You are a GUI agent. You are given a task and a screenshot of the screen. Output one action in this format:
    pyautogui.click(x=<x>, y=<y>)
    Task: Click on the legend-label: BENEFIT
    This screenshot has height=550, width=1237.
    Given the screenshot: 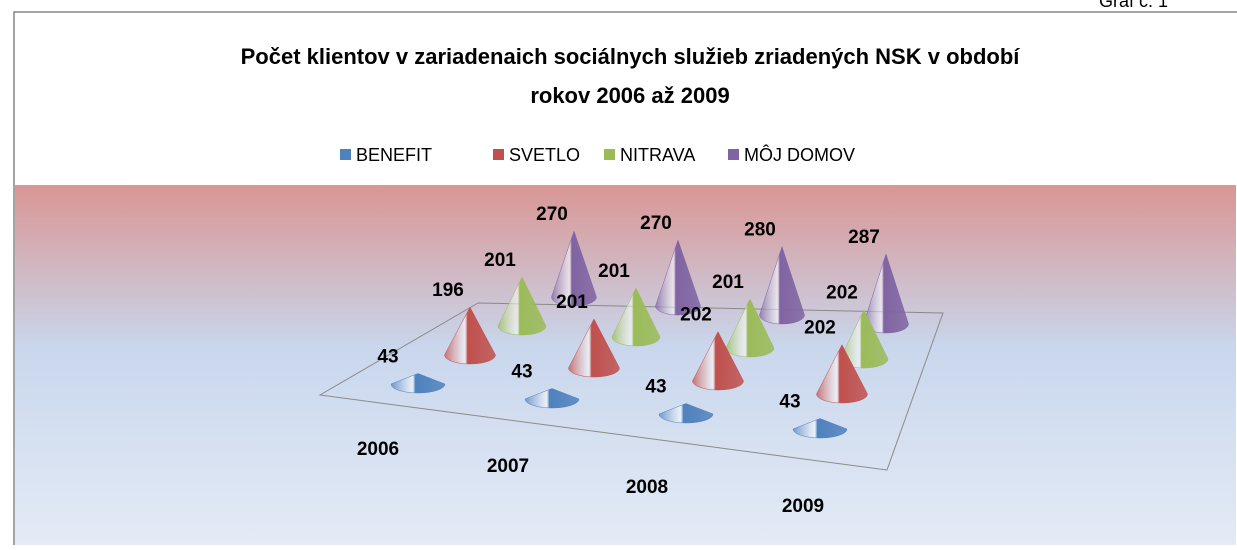 What is the action you would take?
    pyautogui.click(x=394, y=155)
    